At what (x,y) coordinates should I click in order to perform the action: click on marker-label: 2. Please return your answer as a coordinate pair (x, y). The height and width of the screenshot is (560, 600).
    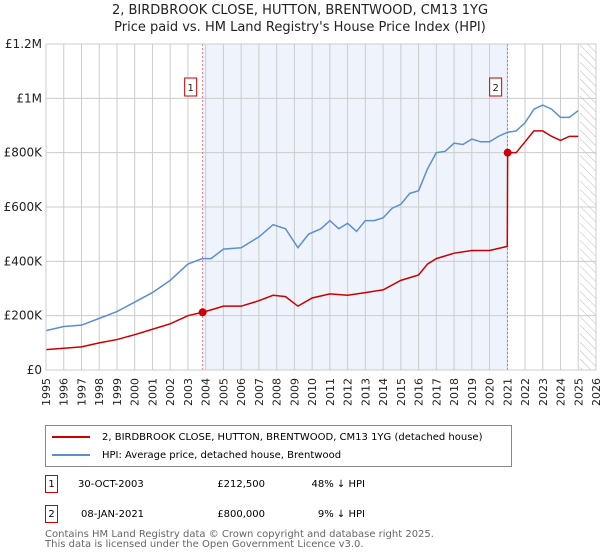
    Looking at the image, I should click on (495, 88).